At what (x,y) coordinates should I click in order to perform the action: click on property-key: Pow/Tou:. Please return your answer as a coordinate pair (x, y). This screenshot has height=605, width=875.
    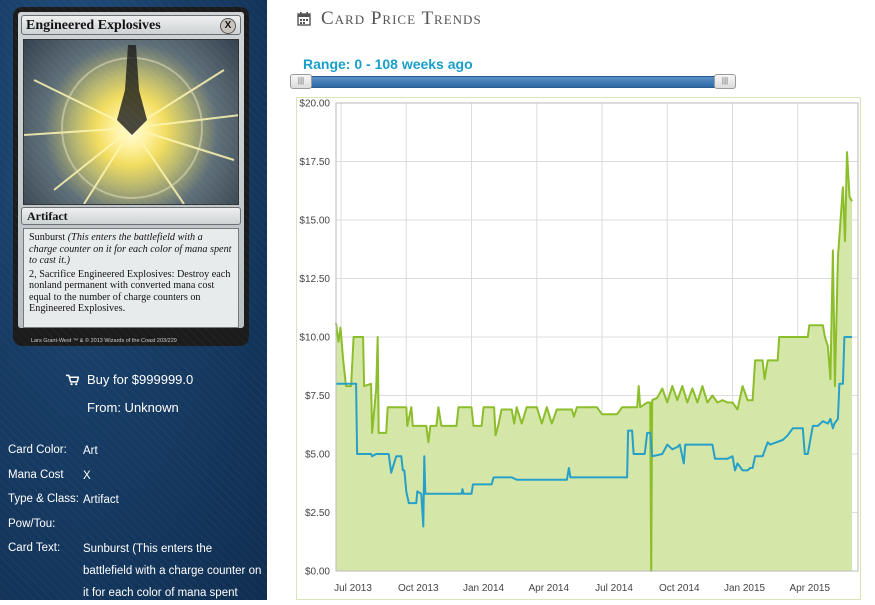
    Looking at the image, I should click on (32, 523).